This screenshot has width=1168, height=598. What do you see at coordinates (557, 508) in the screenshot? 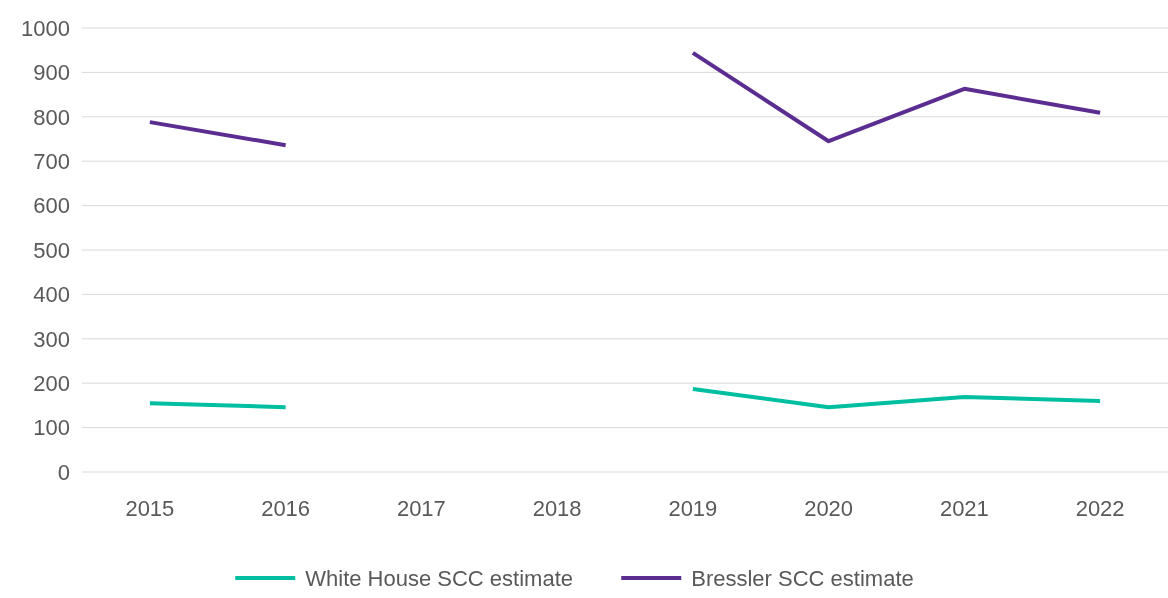
I see `x-tick-label: 2018` at bounding box center [557, 508].